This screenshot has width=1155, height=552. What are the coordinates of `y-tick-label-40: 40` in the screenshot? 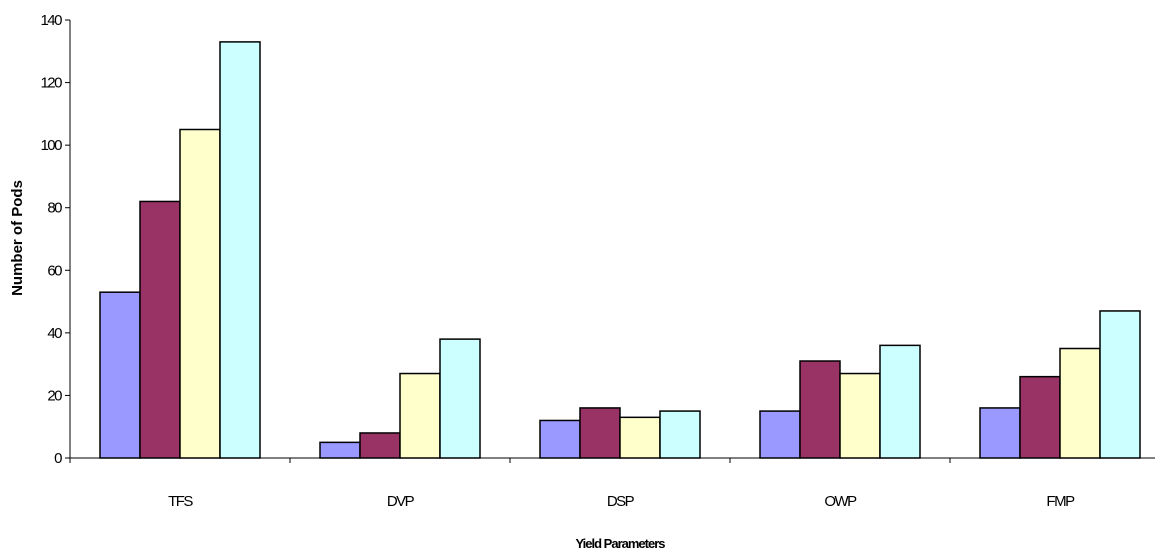 It's located at (54, 333).